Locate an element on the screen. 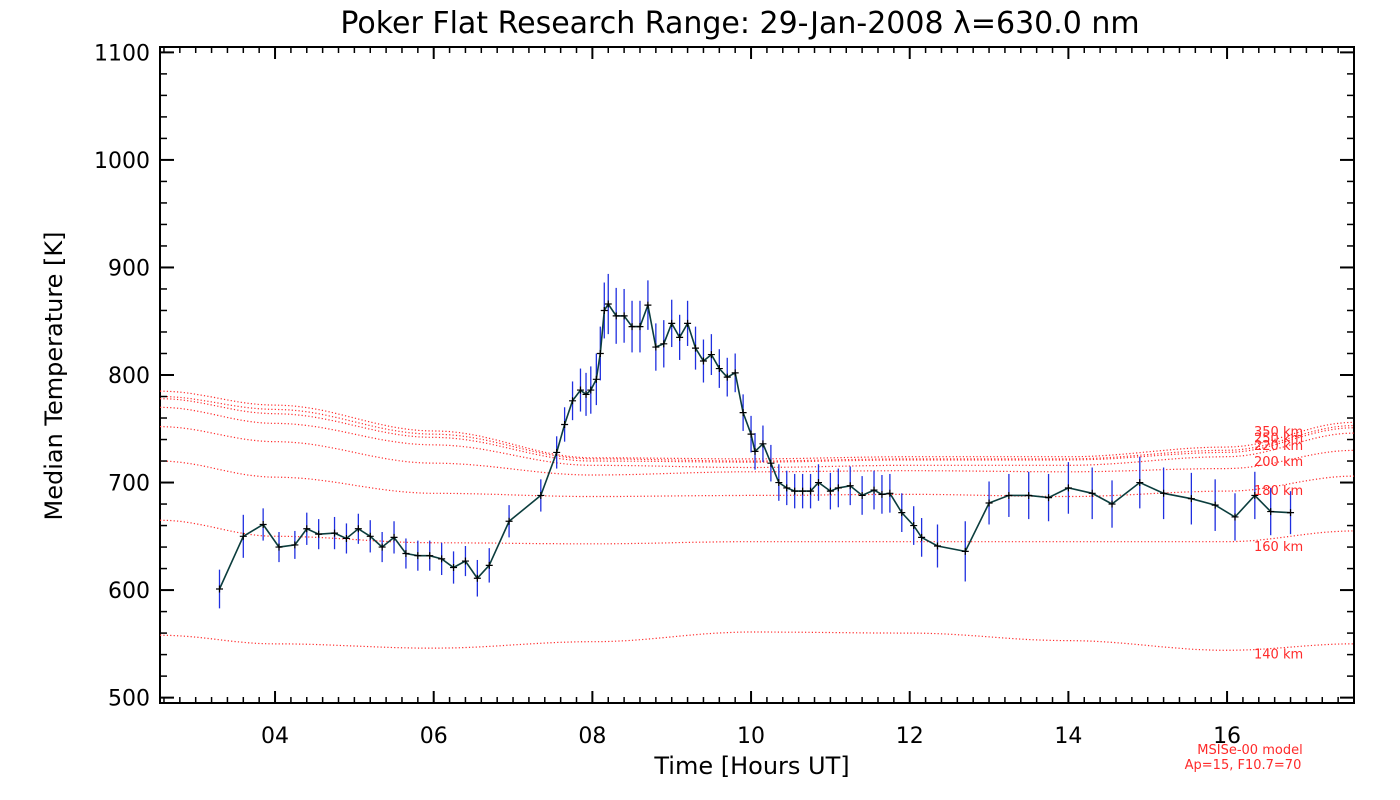  x-tick-label: 16 is located at coordinates (1227, 736).